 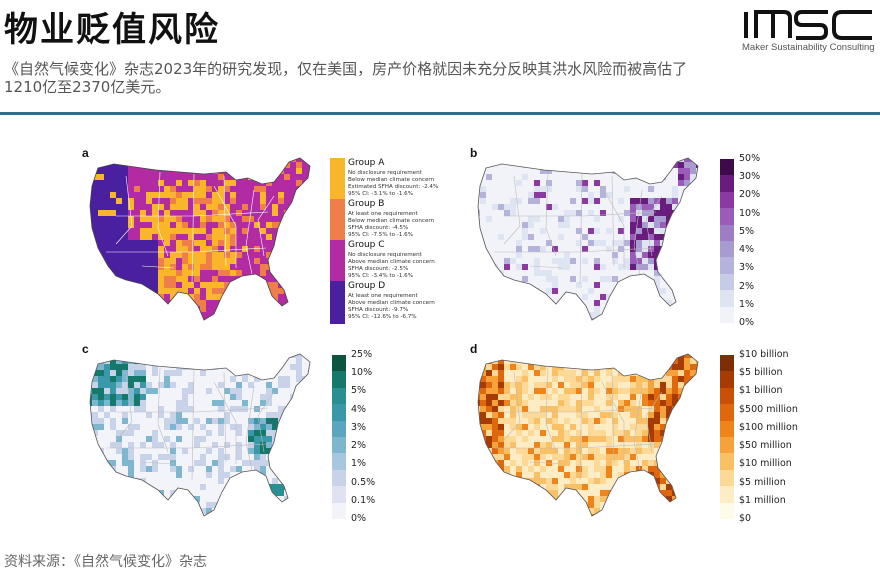 I want to click on legend-group-title: Group C, so click(x=366, y=245).